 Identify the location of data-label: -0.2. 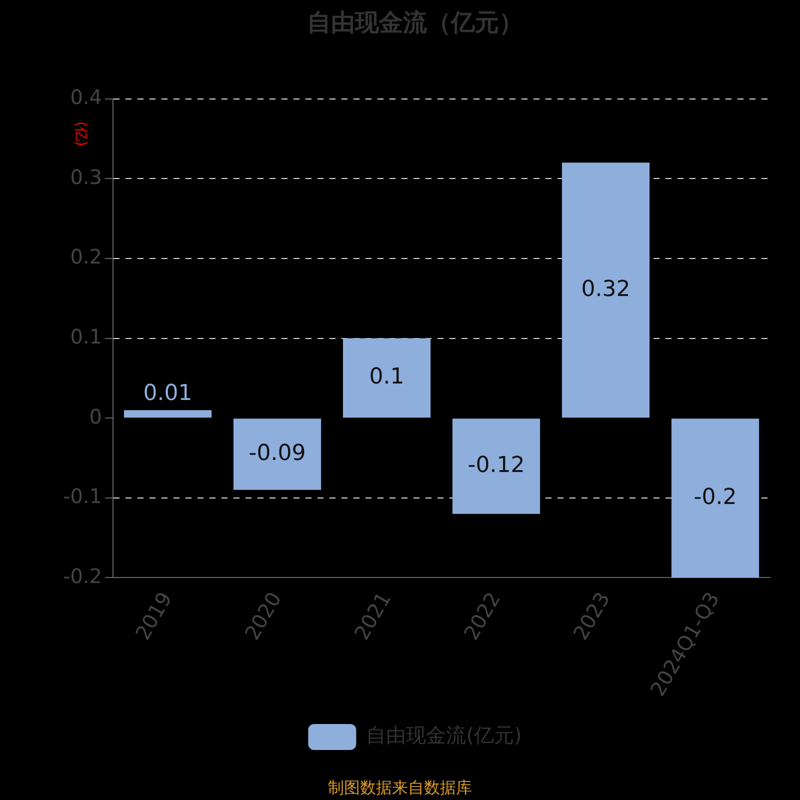
(715, 497).